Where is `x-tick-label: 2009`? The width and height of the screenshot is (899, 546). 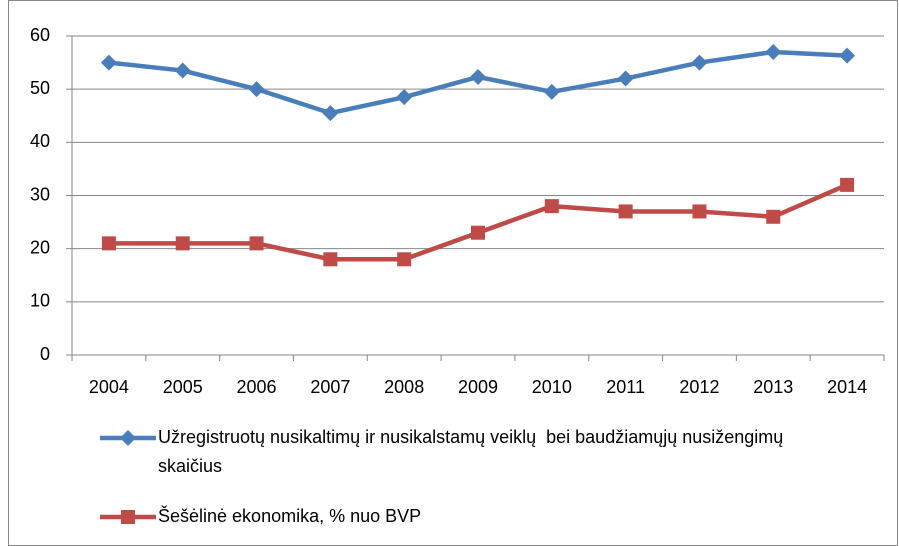
x-tick-label: 2009 is located at coordinates (478, 387).